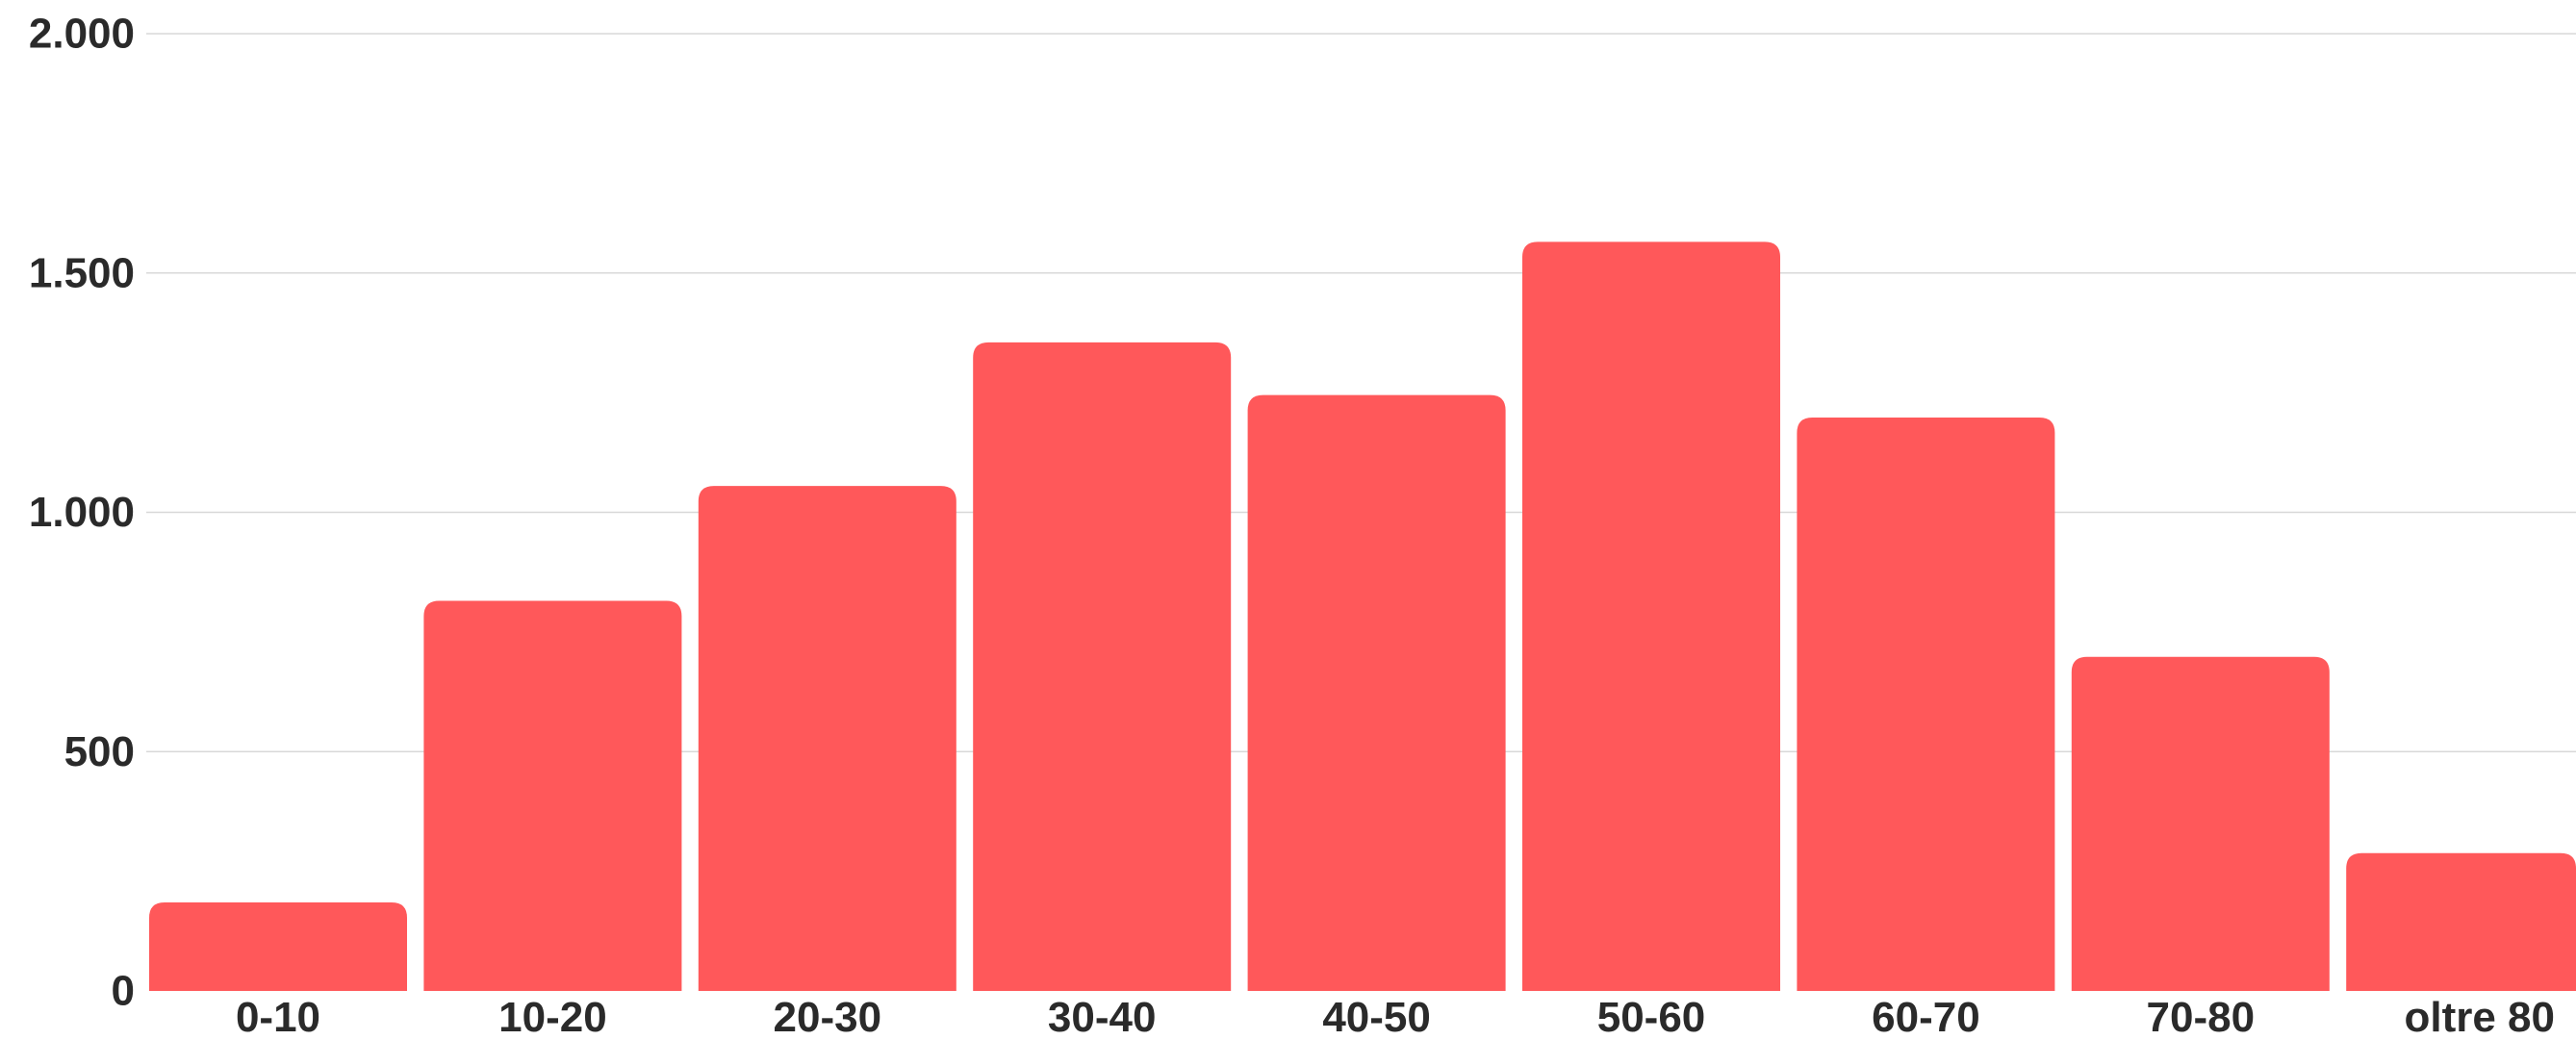 Image resolution: width=2576 pixels, height=1040 pixels. Describe the element at coordinates (82, 35) in the screenshot. I see `y-tick-label: 2.000` at that location.